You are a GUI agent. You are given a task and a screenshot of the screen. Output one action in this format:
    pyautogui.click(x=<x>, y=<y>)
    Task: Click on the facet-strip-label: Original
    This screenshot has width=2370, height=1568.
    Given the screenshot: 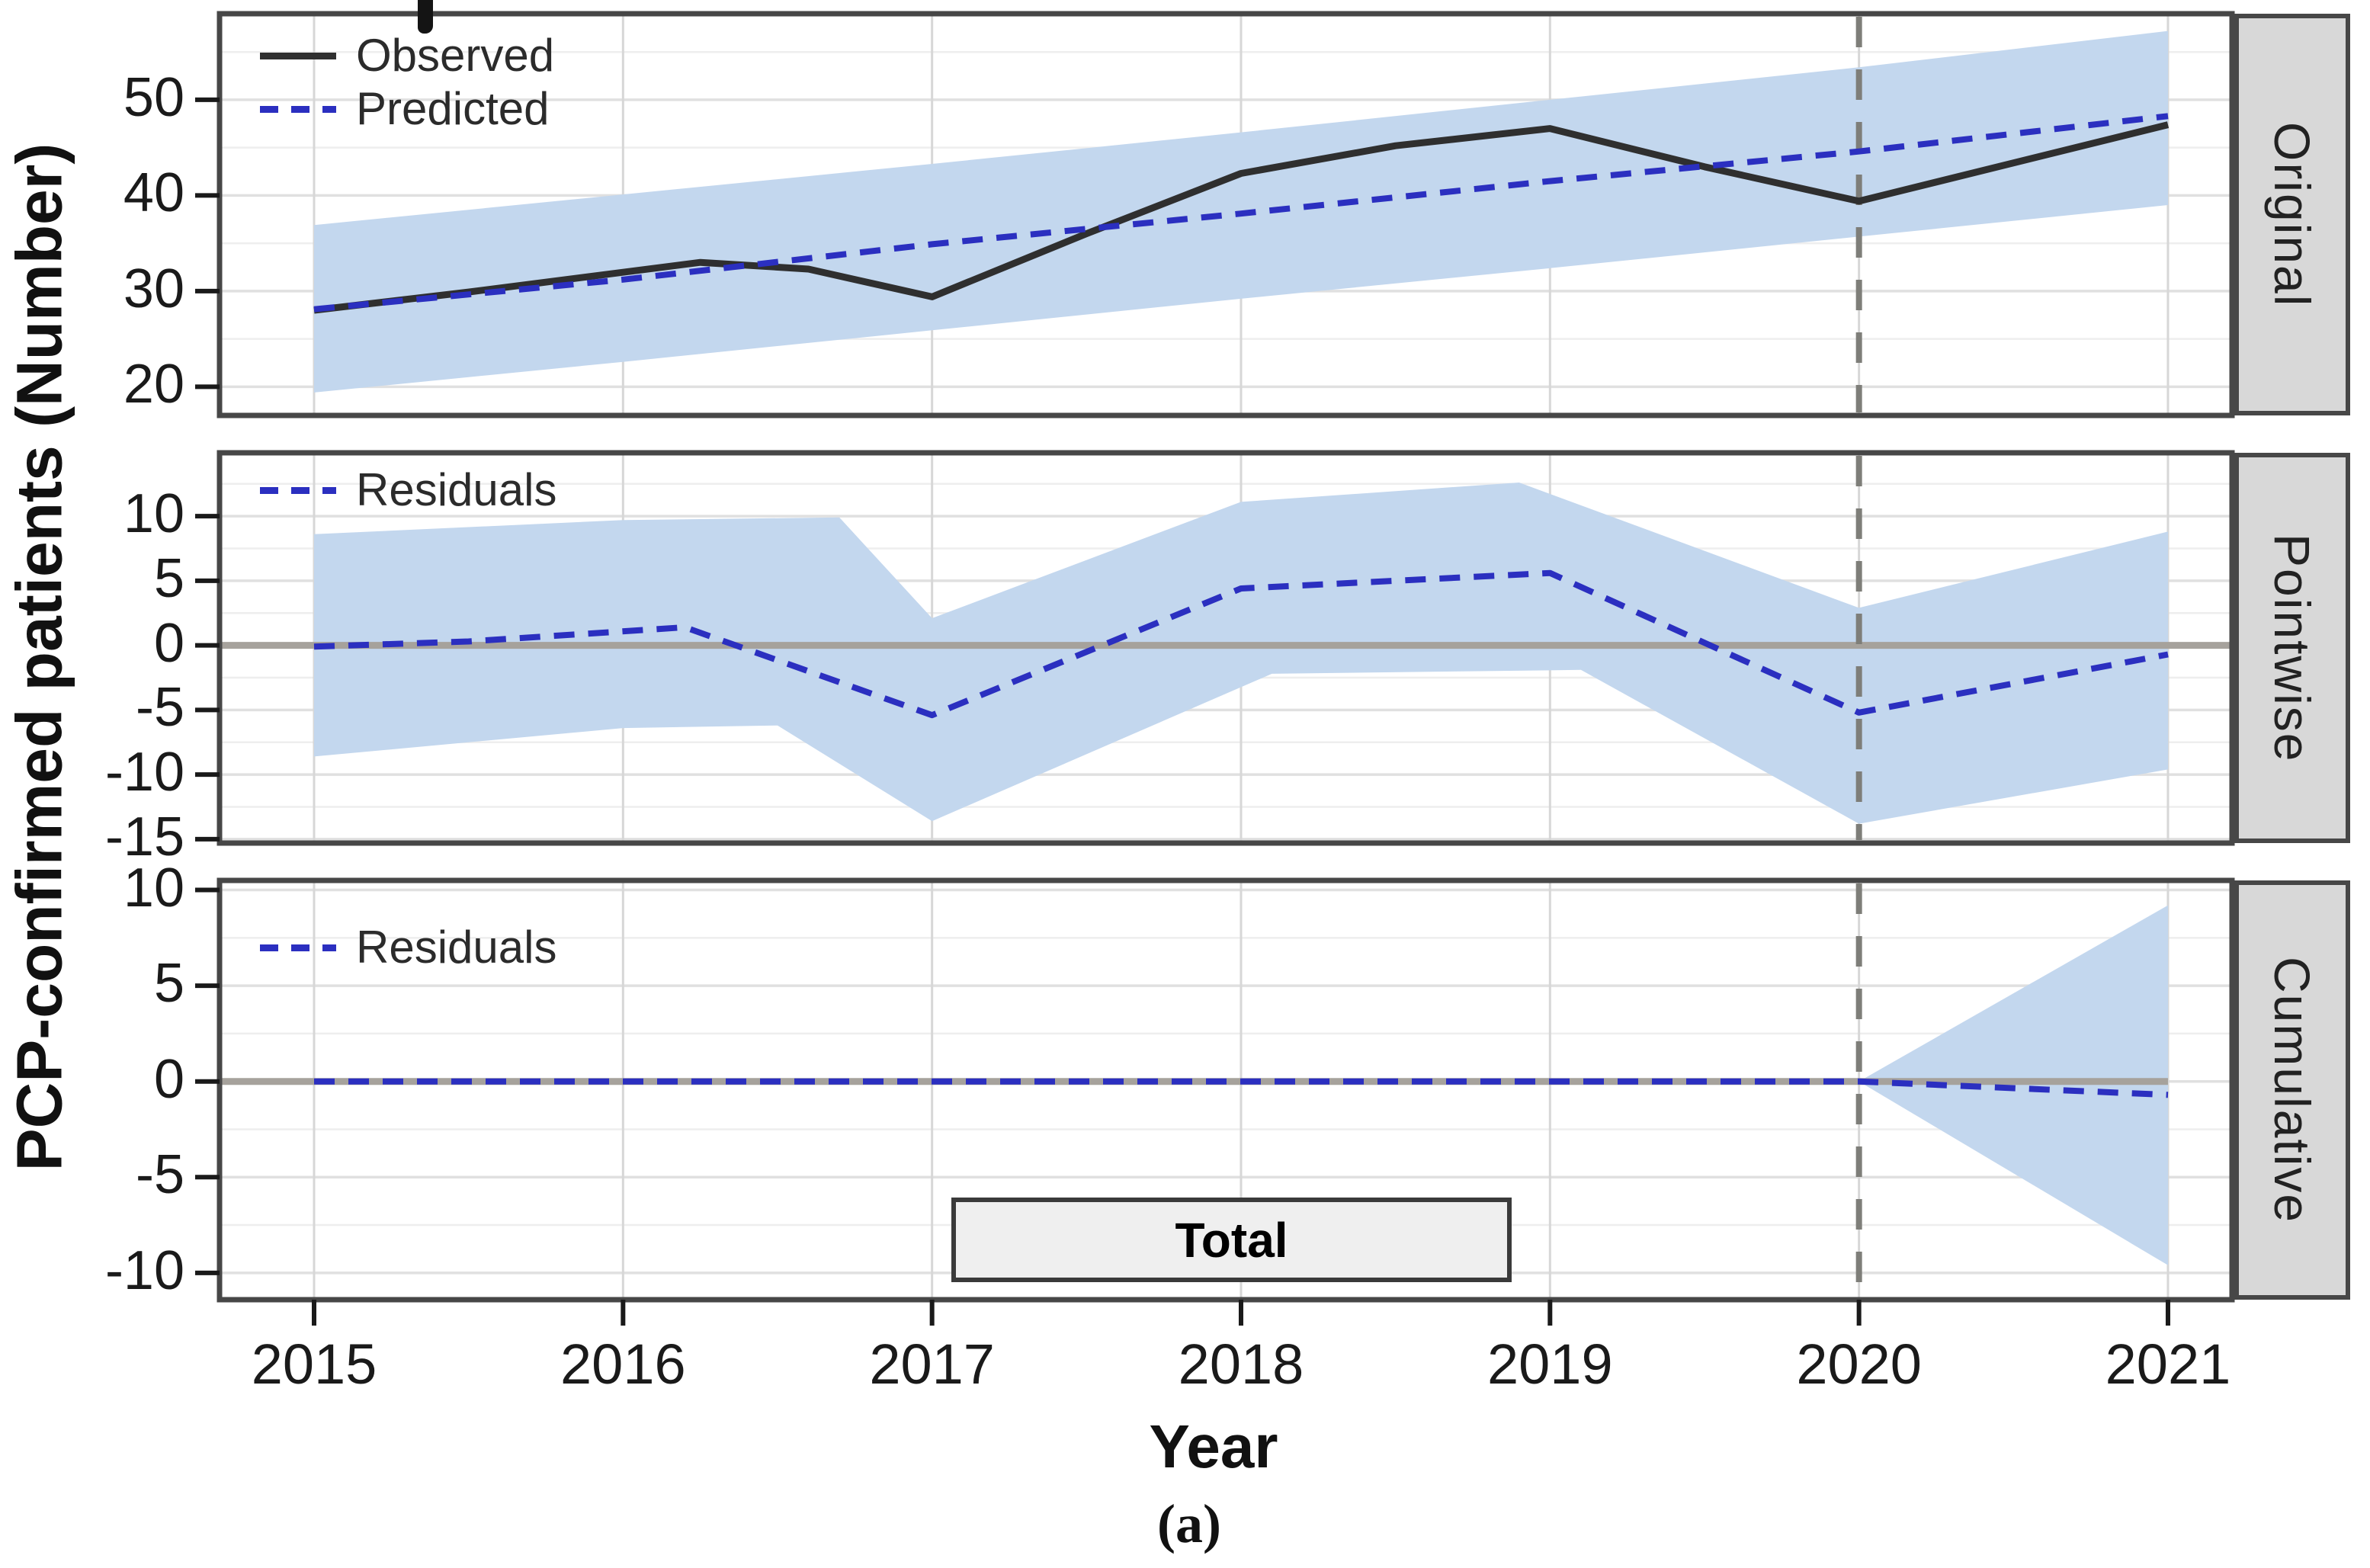 What is the action you would take?
    pyautogui.click(x=2292, y=214)
    